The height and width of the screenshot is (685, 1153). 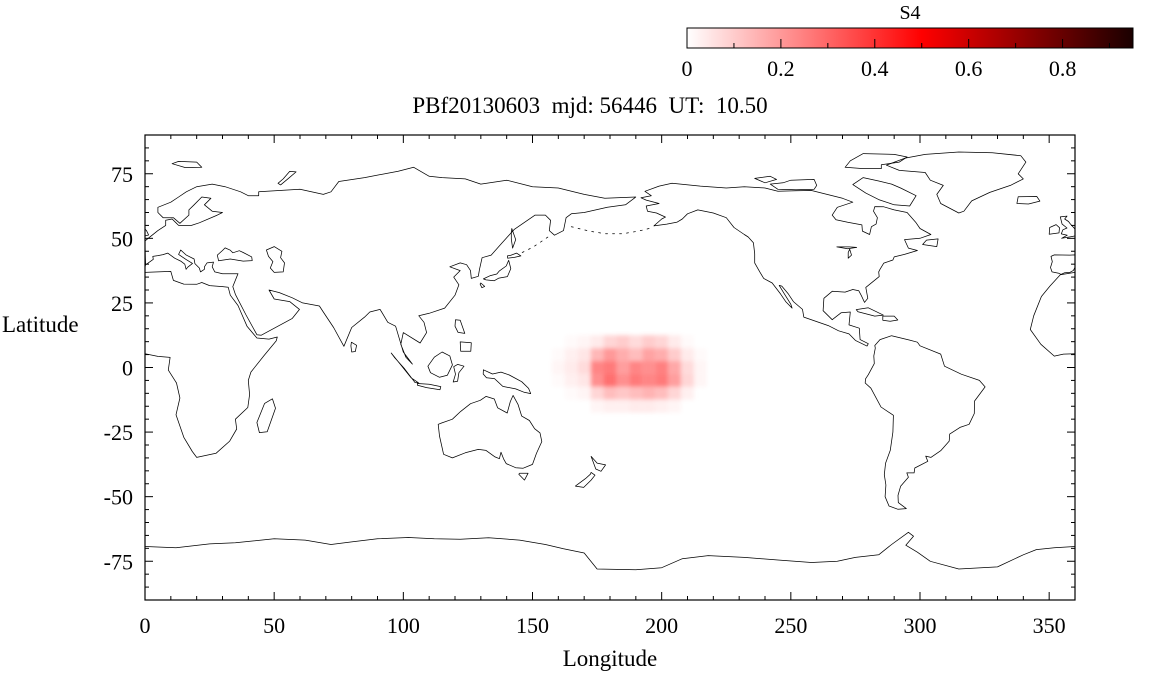 What do you see at coordinates (122, 303) in the screenshot?
I see `y-tick-label: 25` at bounding box center [122, 303].